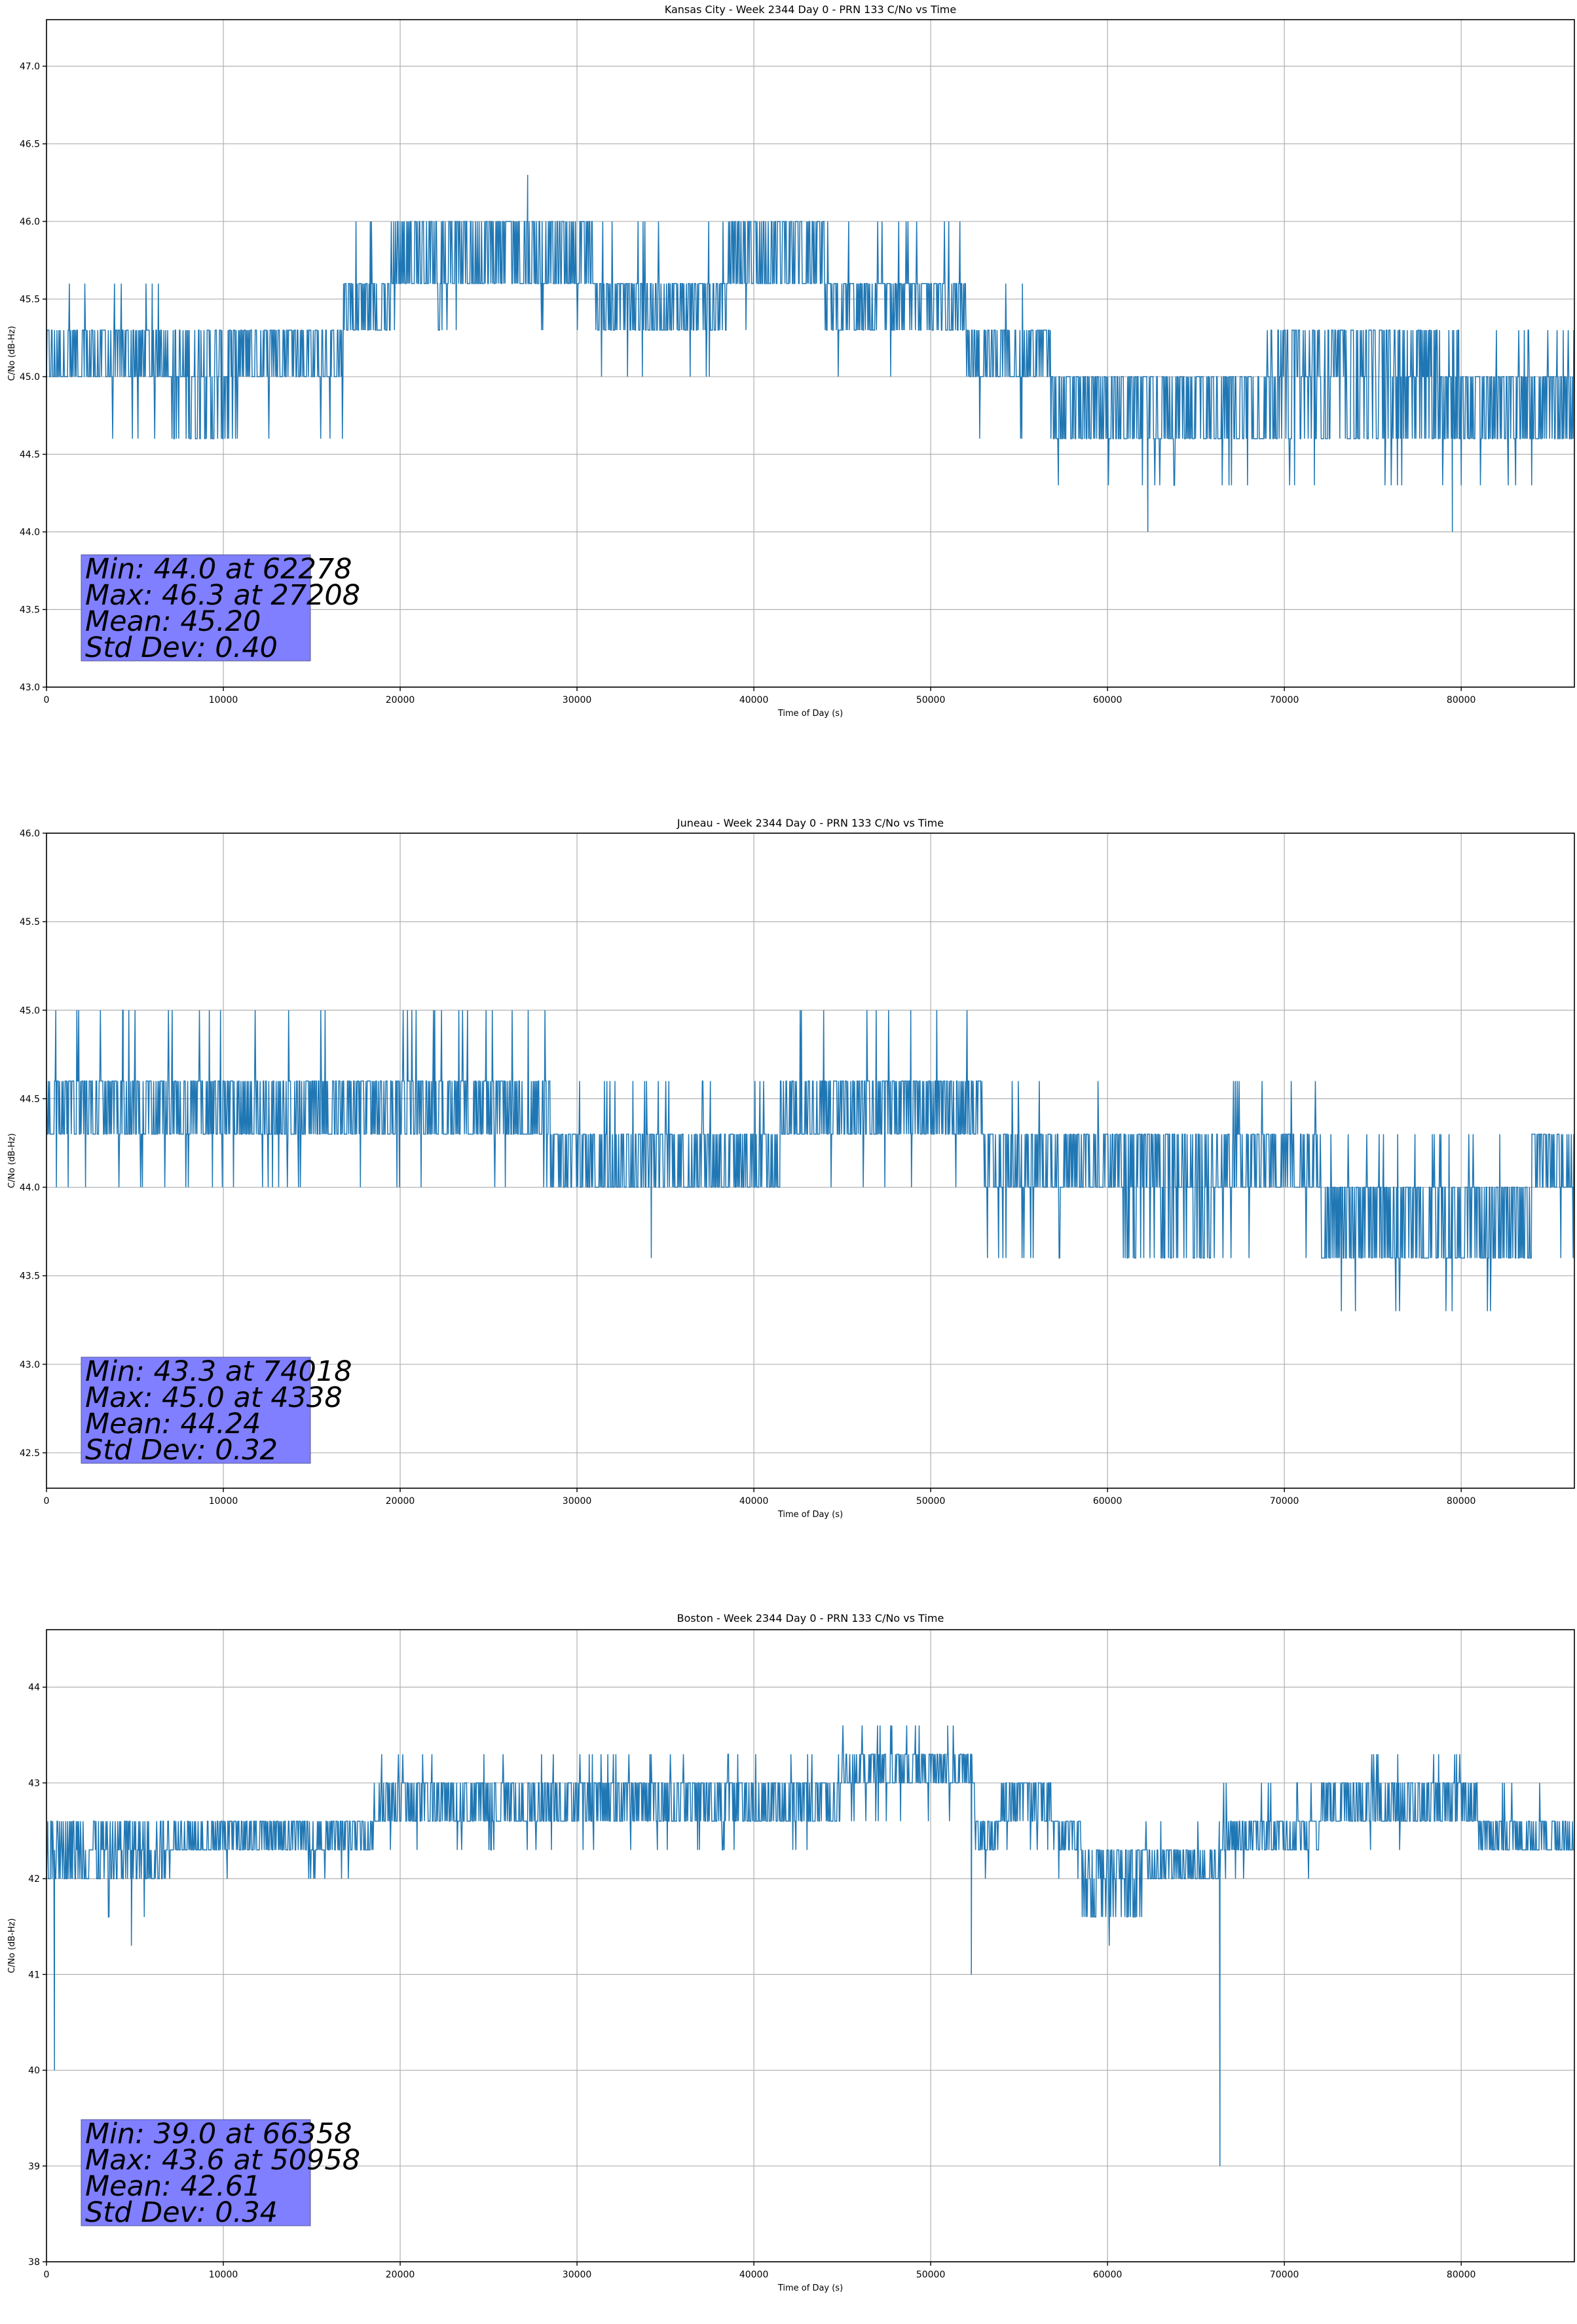  Describe the element at coordinates (34, 1688) in the screenshot. I see `y-tick-label: 44` at that location.